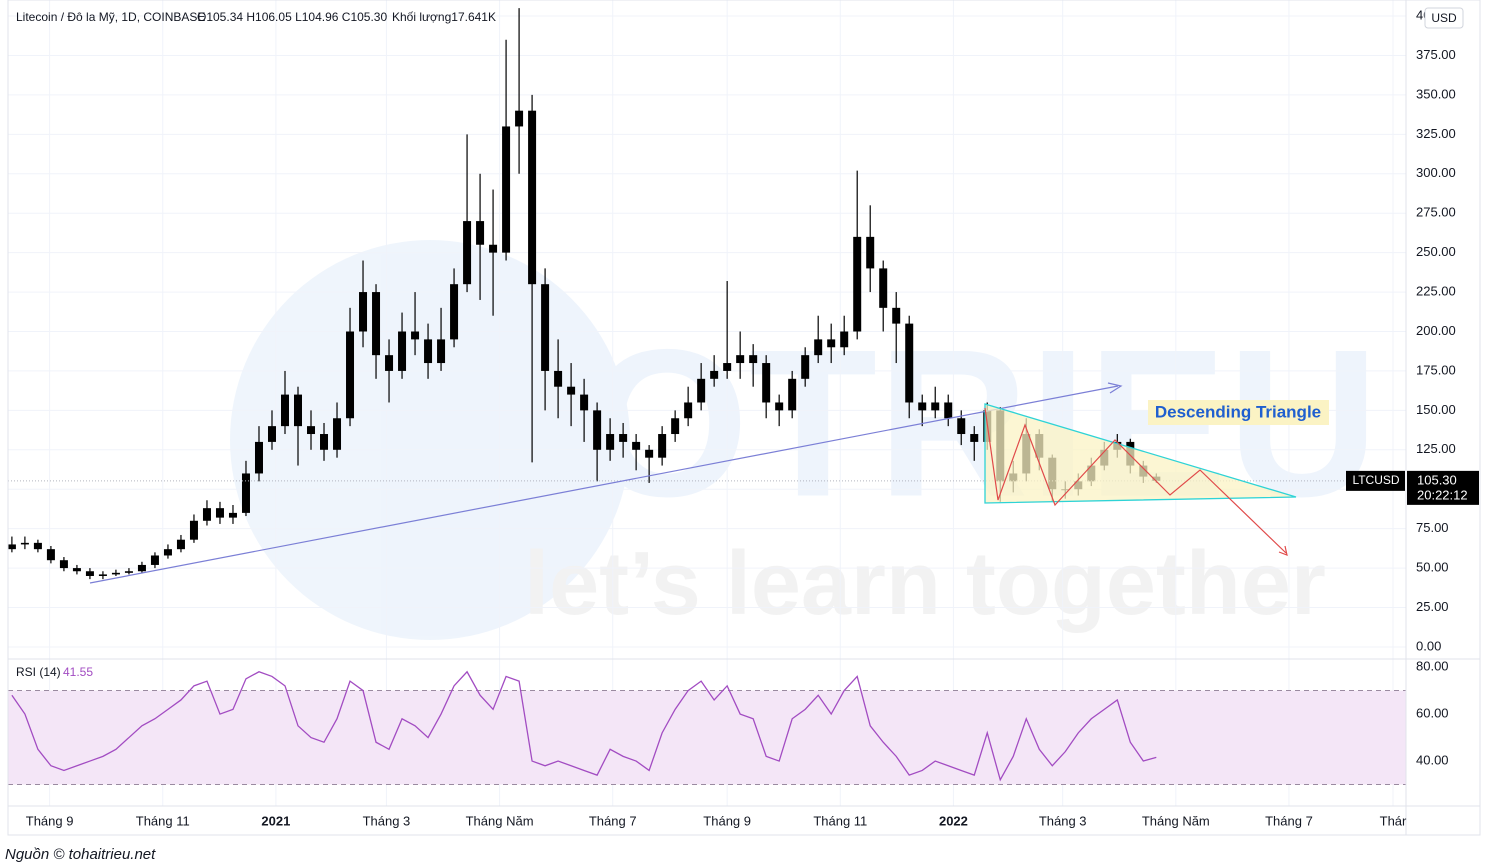  Describe the element at coordinates (1436, 212) in the screenshot. I see `y-tick-label: 275.00` at that location.